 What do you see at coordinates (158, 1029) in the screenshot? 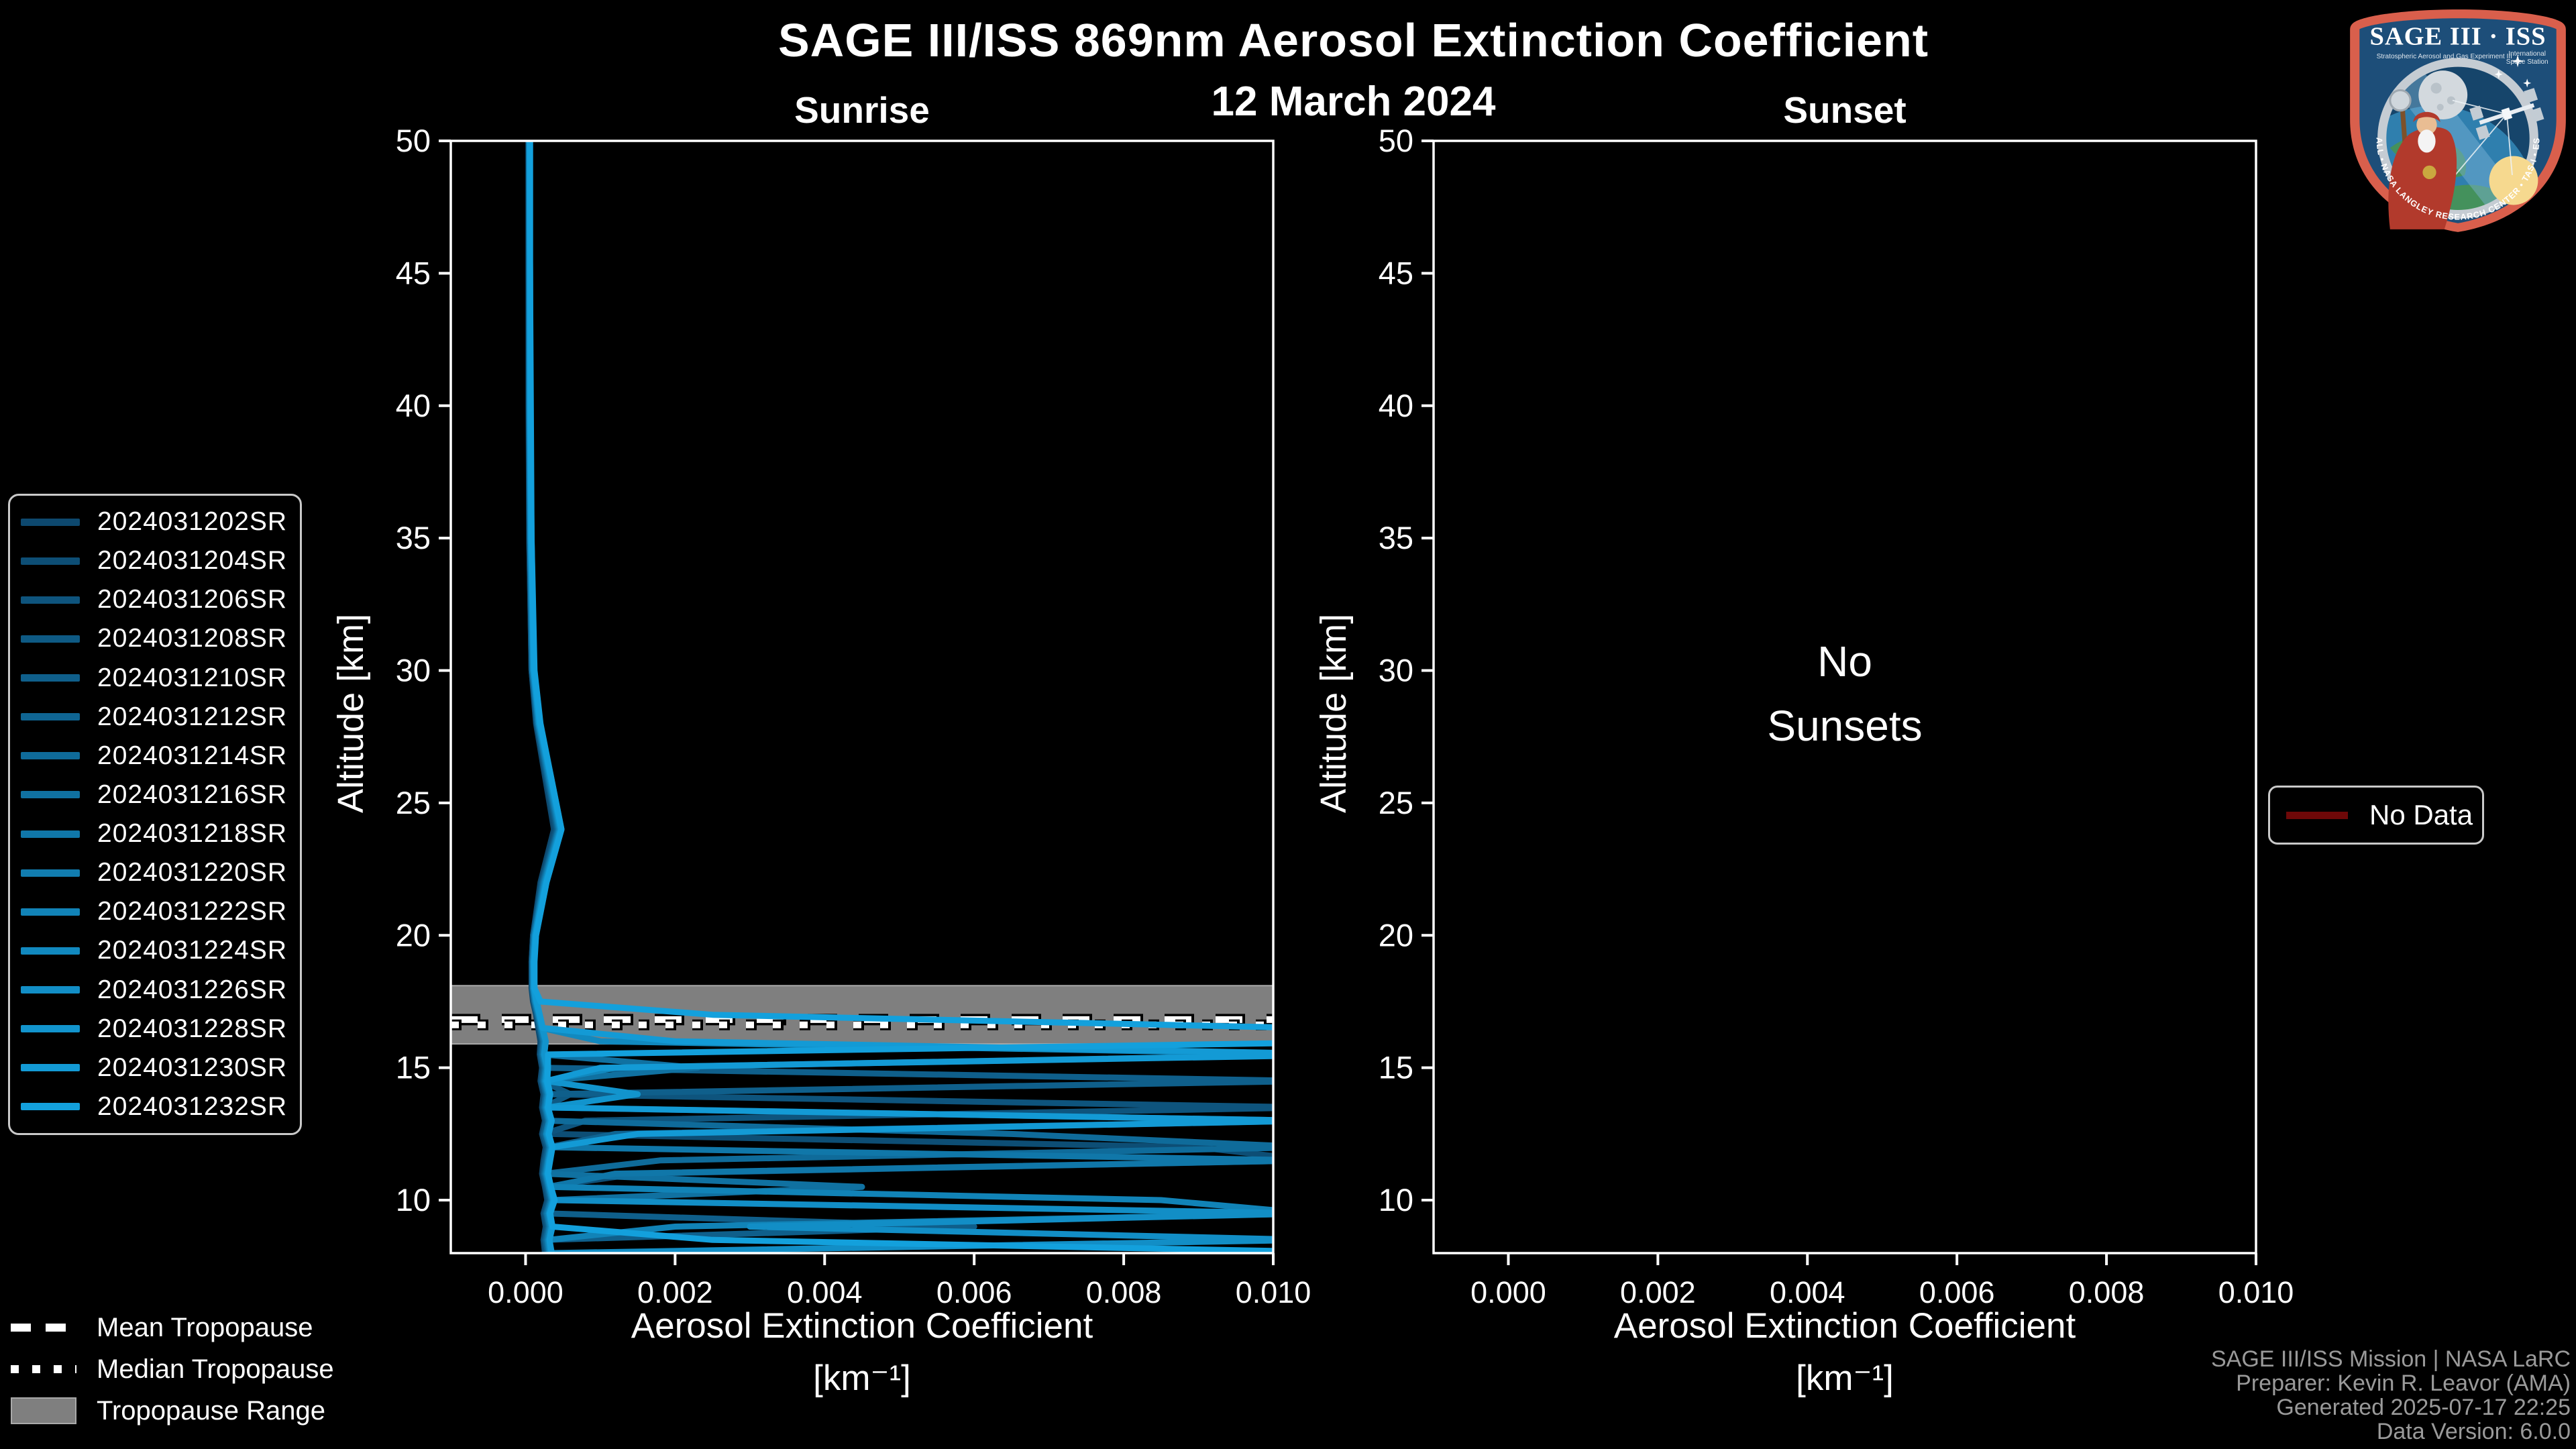
I see `legend-item-2024031228SR: 2024031228SR` at bounding box center [158, 1029].